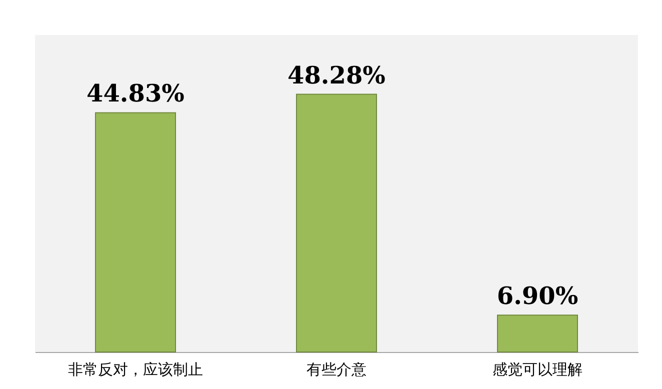 Image resolution: width=662 pixels, height=389 pixels. Describe the element at coordinates (135, 369) in the screenshot. I see `x-tick-label: 非常反对，应该制止` at that location.